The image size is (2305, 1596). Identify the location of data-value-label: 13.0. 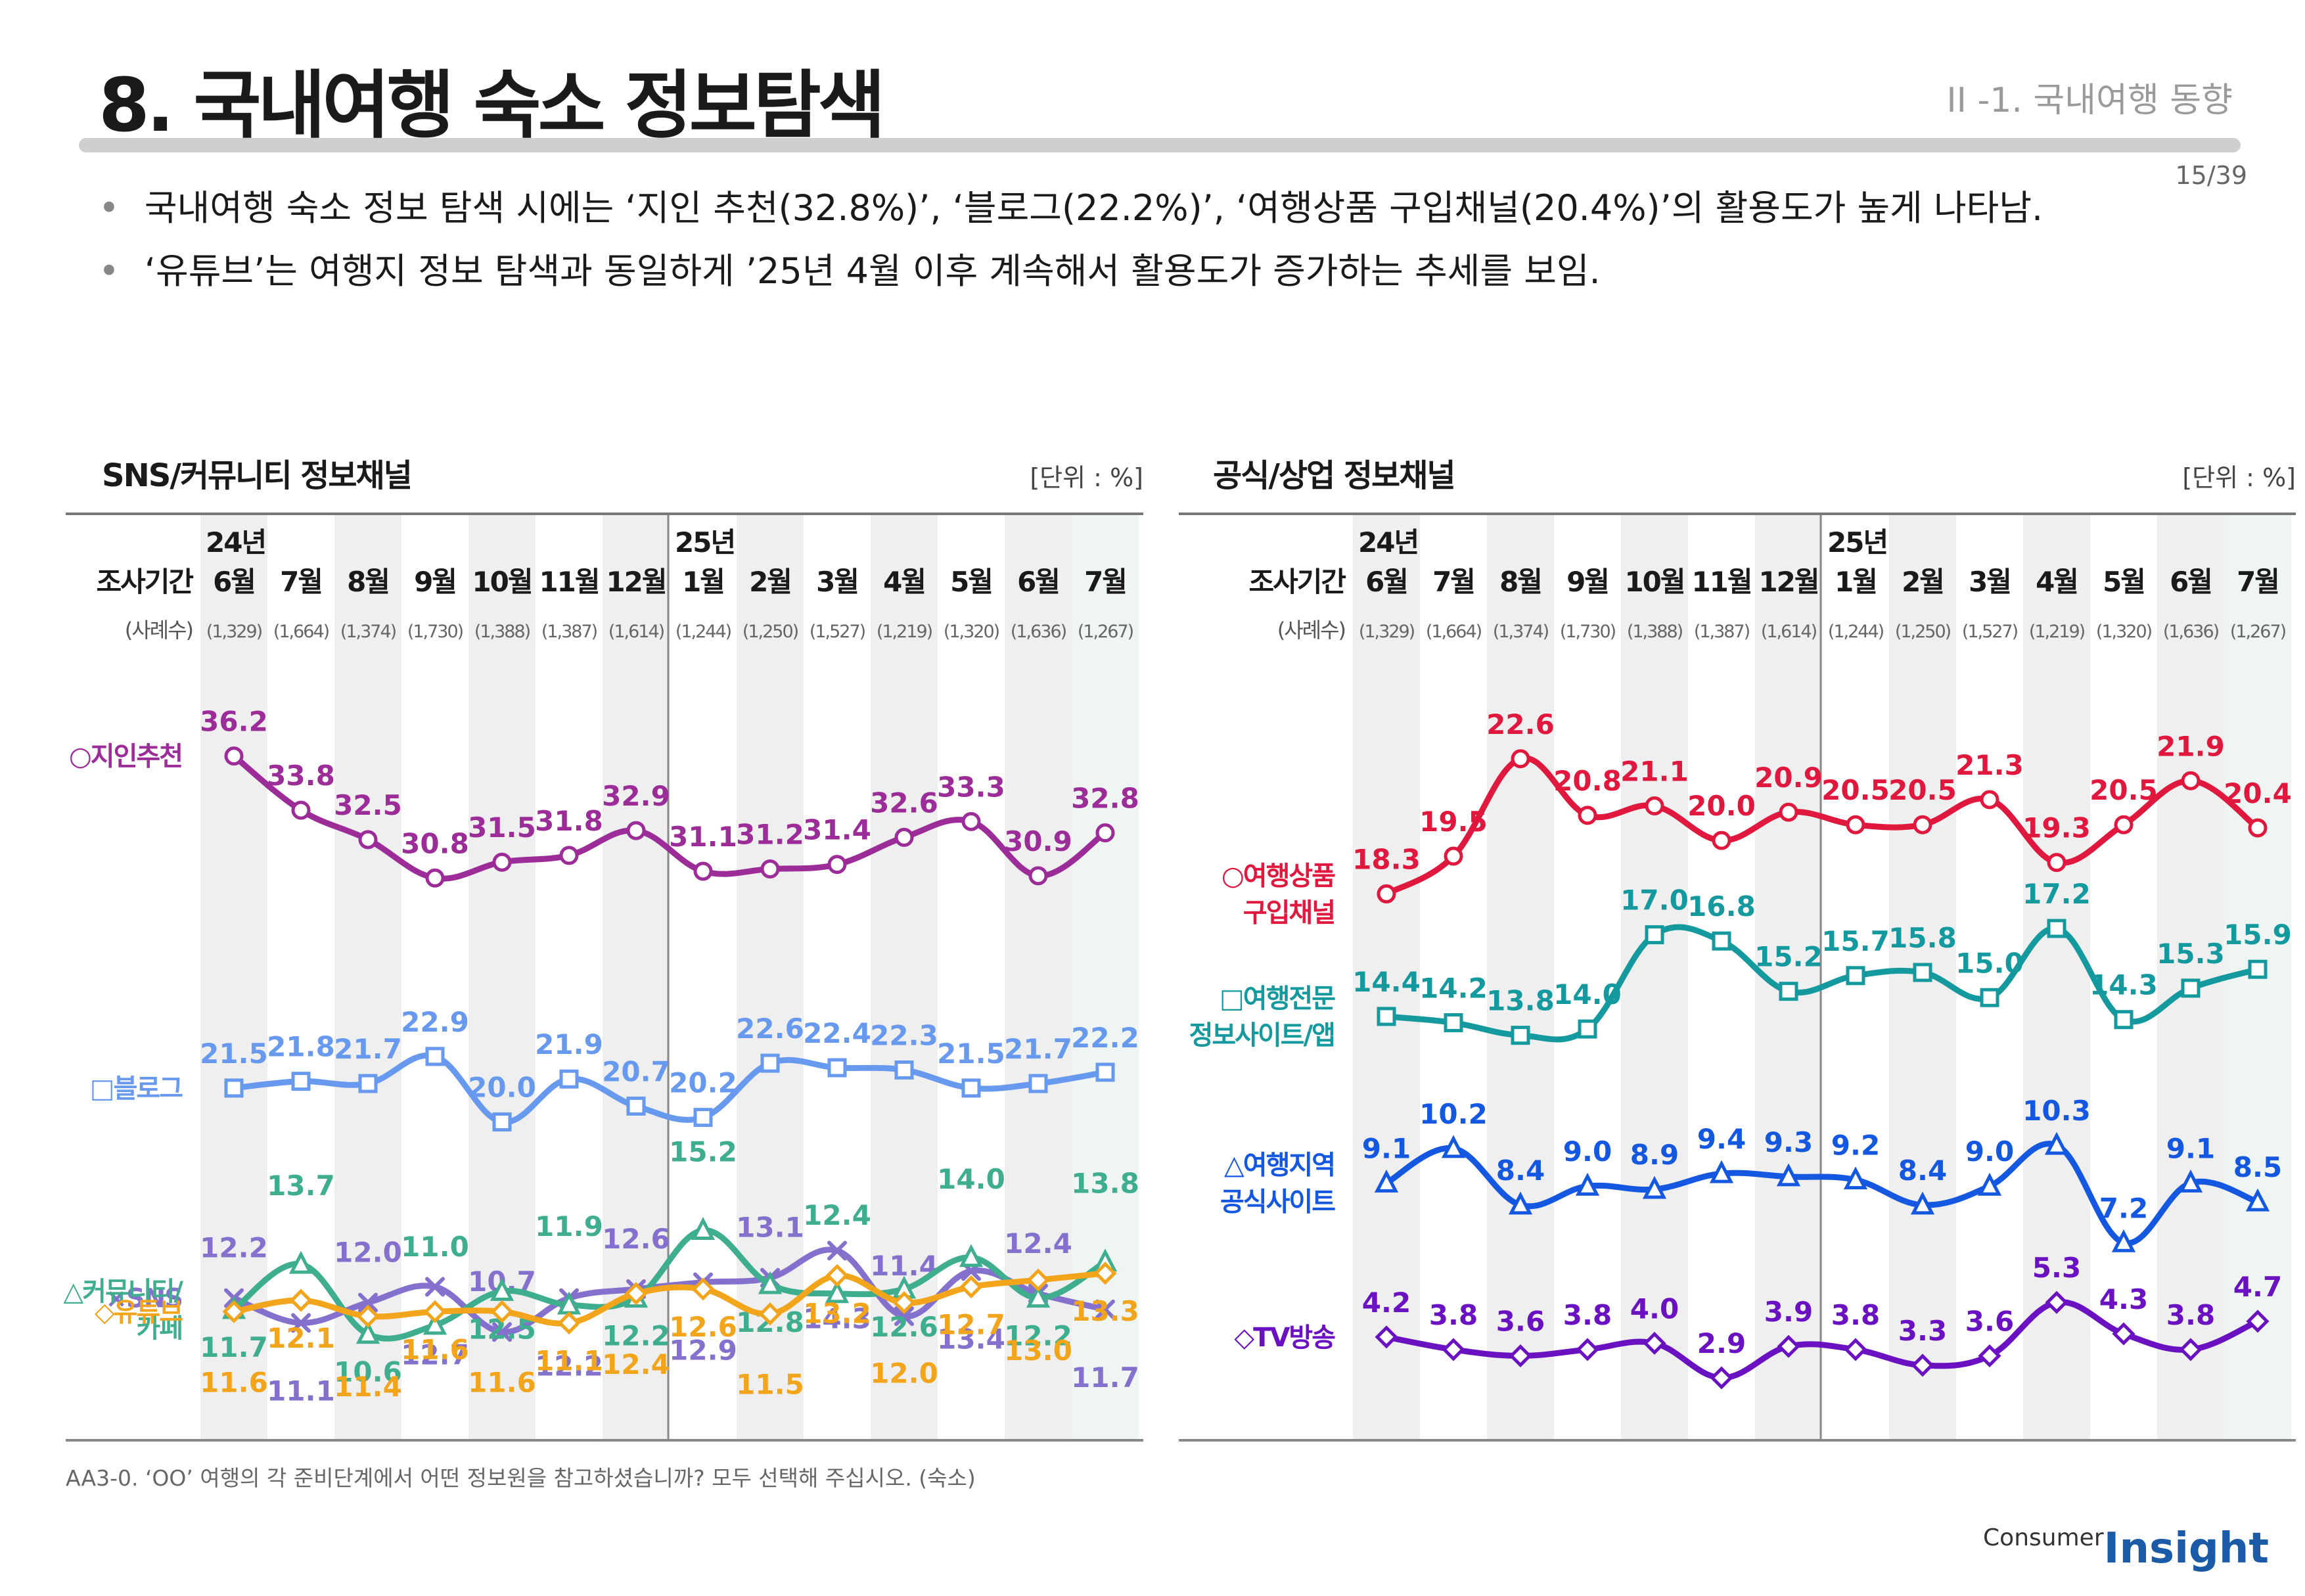
(1038, 1350).